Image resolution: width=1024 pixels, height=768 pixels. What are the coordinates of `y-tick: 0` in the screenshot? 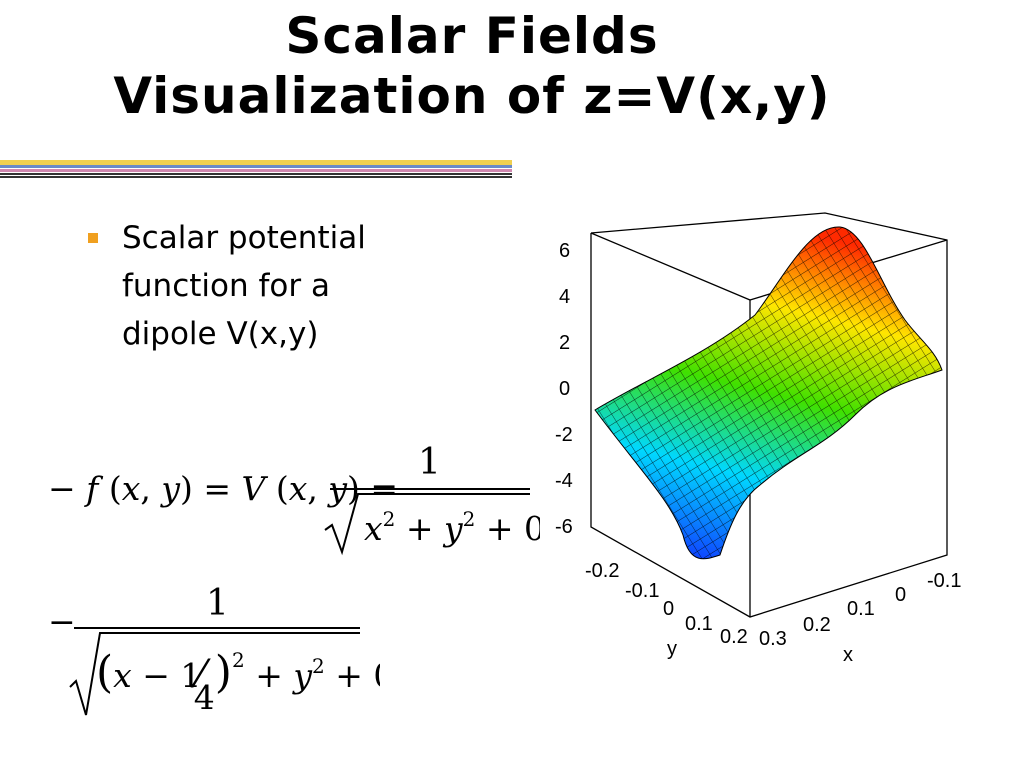 It's located at (668, 609).